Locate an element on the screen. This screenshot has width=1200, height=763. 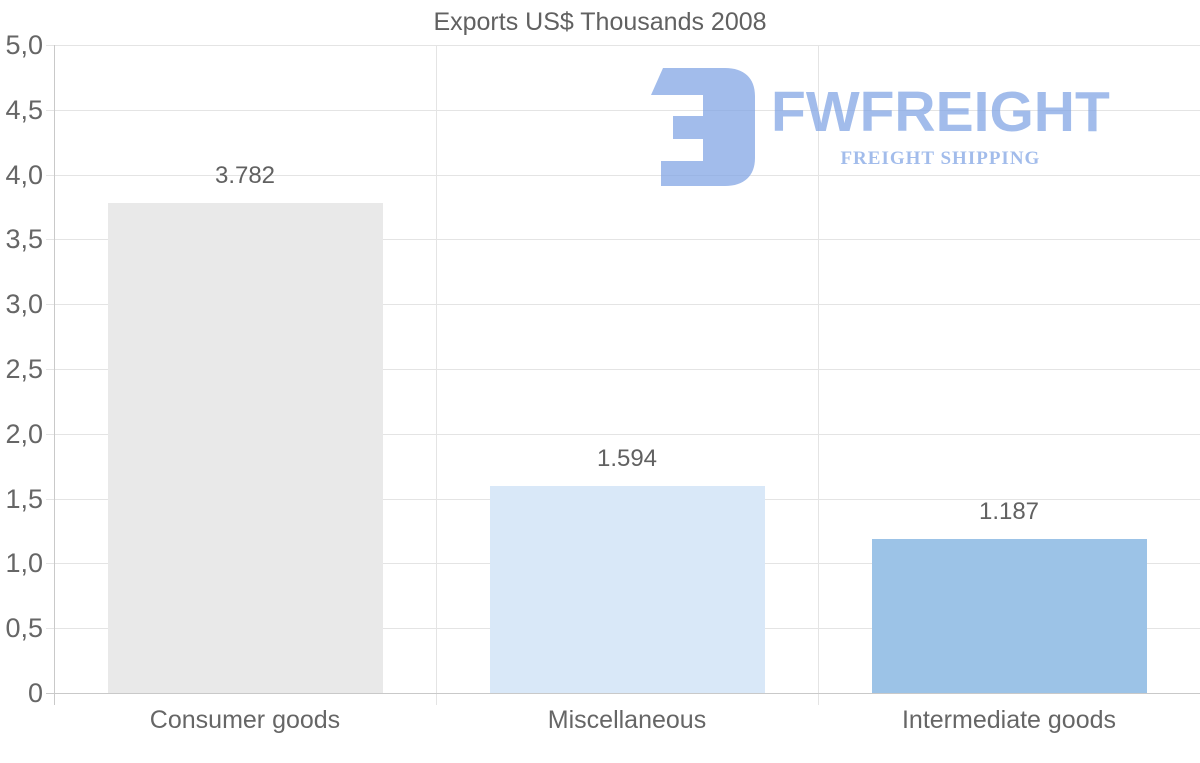
watermark-logo: FWFREIGHT FREIGHT SHIPPING is located at coordinates (877, 127).